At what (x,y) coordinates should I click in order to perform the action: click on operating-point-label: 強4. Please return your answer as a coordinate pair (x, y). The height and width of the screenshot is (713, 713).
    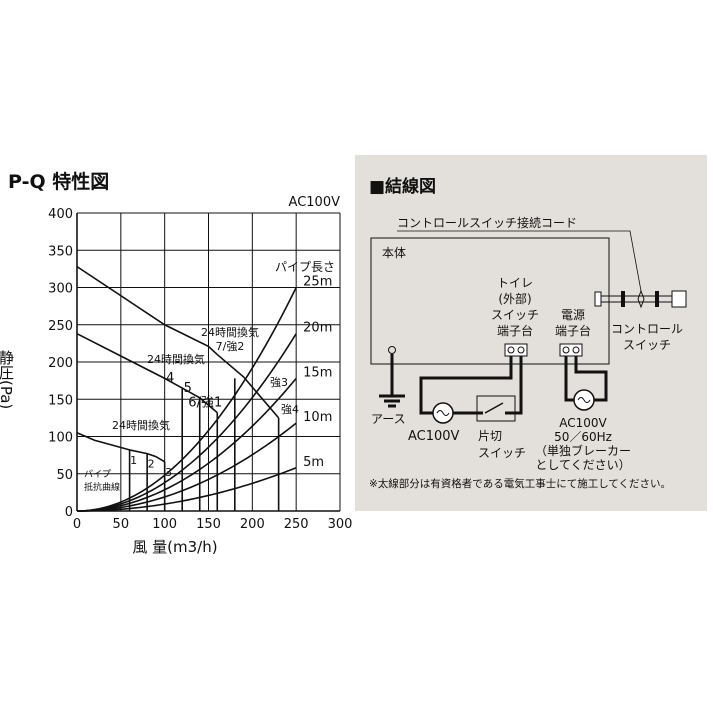
    Looking at the image, I should click on (290, 409).